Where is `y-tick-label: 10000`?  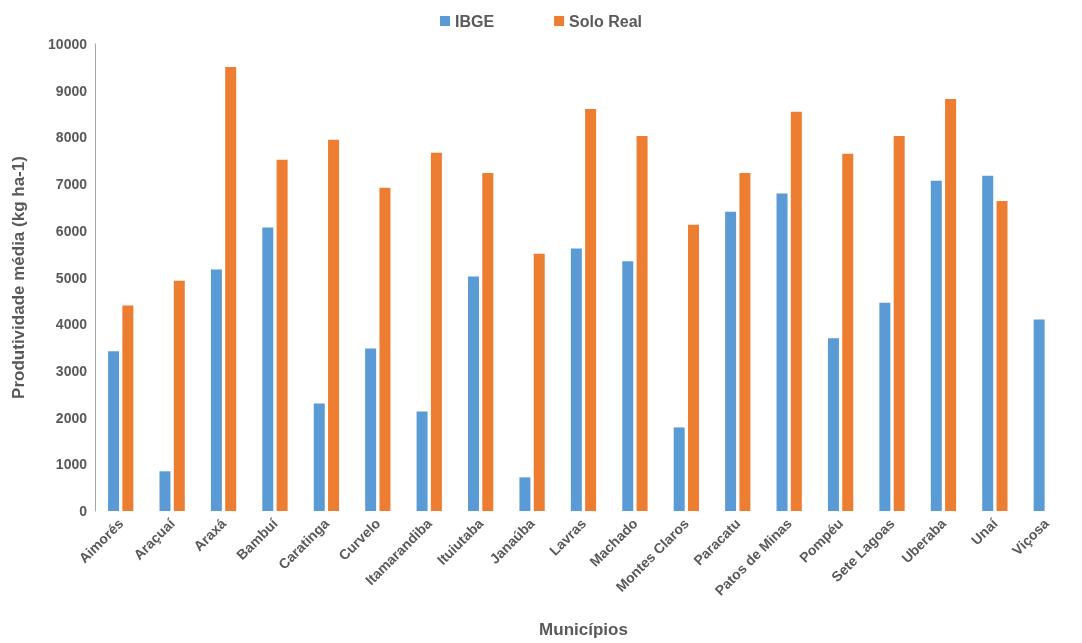 y-tick-label: 10000 is located at coordinates (68, 44).